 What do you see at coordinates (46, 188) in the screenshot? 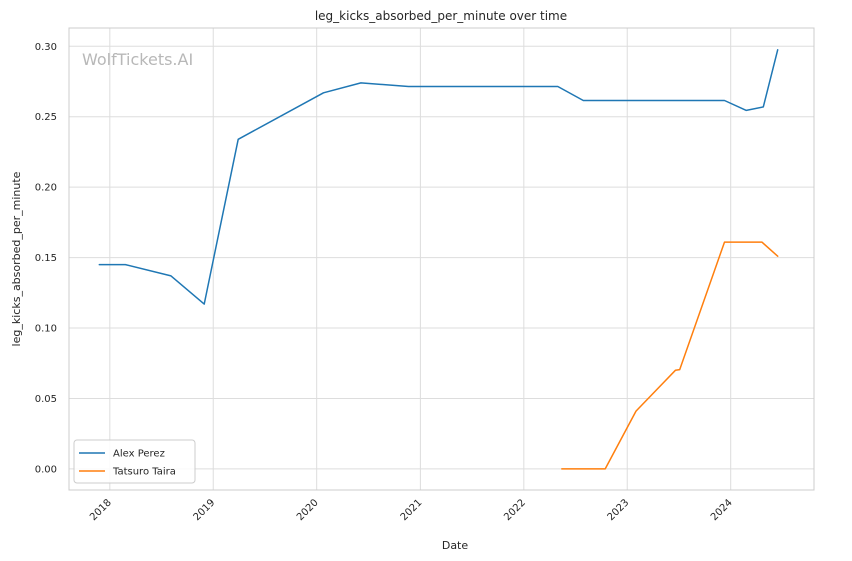
I see `y-tick-label: 0.20` at bounding box center [46, 188].